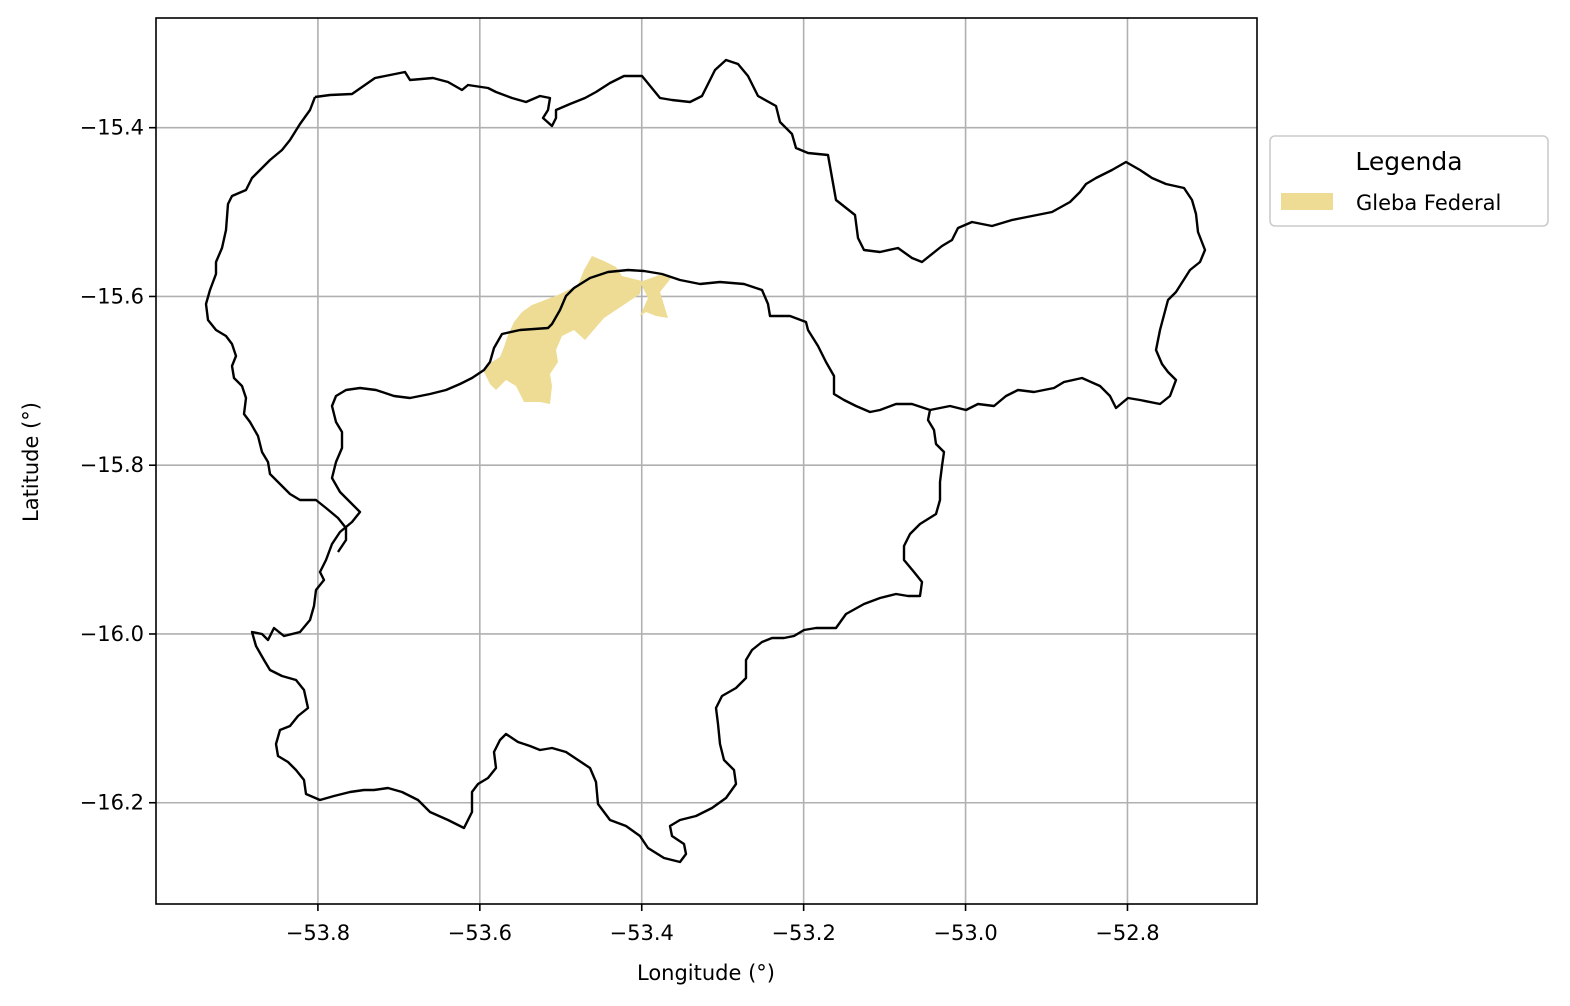 This screenshot has width=1570, height=1006. Describe the element at coordinates (318, 933) in the screenshot. I see `x-tick-label: −53.8` at that location.